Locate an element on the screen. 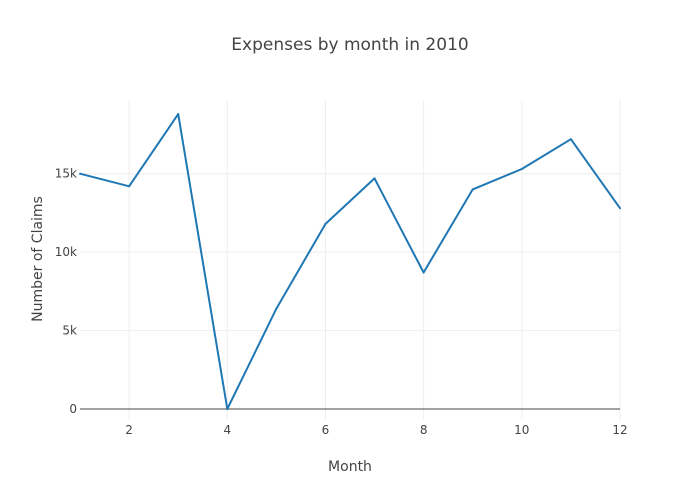  y-tick-label: 0 is located at coordinates (73, 409).